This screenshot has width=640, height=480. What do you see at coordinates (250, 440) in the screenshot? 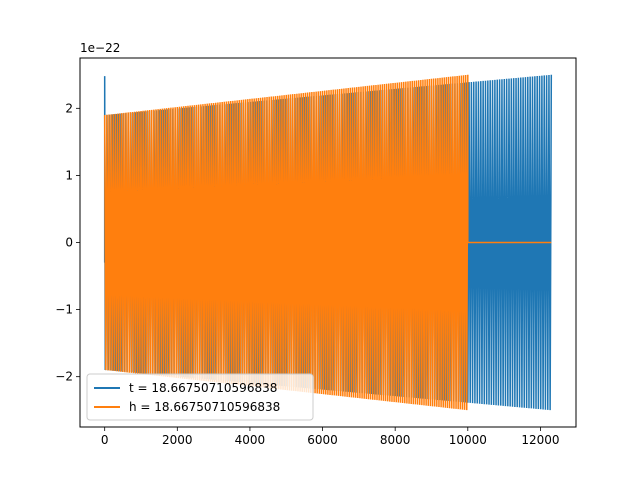
I see `x-tick-label: 4000` at bounding box center [250, 440].